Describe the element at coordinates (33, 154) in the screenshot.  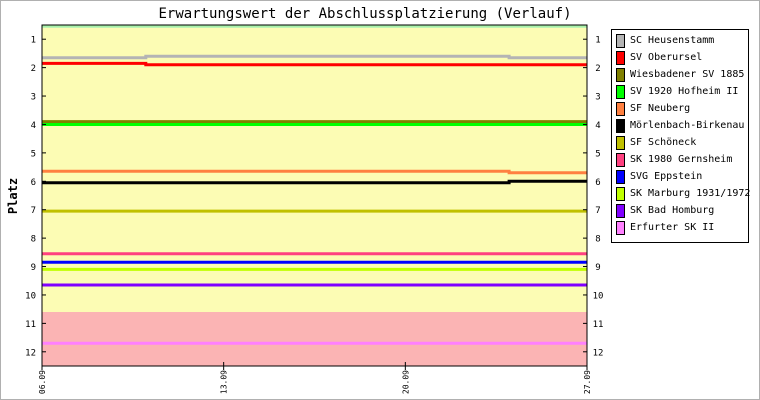
I see `y-tick-label-left: 5` at that location.